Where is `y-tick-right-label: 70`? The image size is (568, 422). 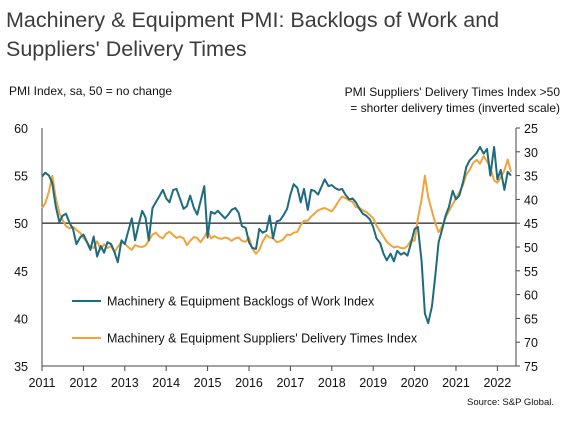
y-tick-right-label: 70 is located at coordinates (531, 343).